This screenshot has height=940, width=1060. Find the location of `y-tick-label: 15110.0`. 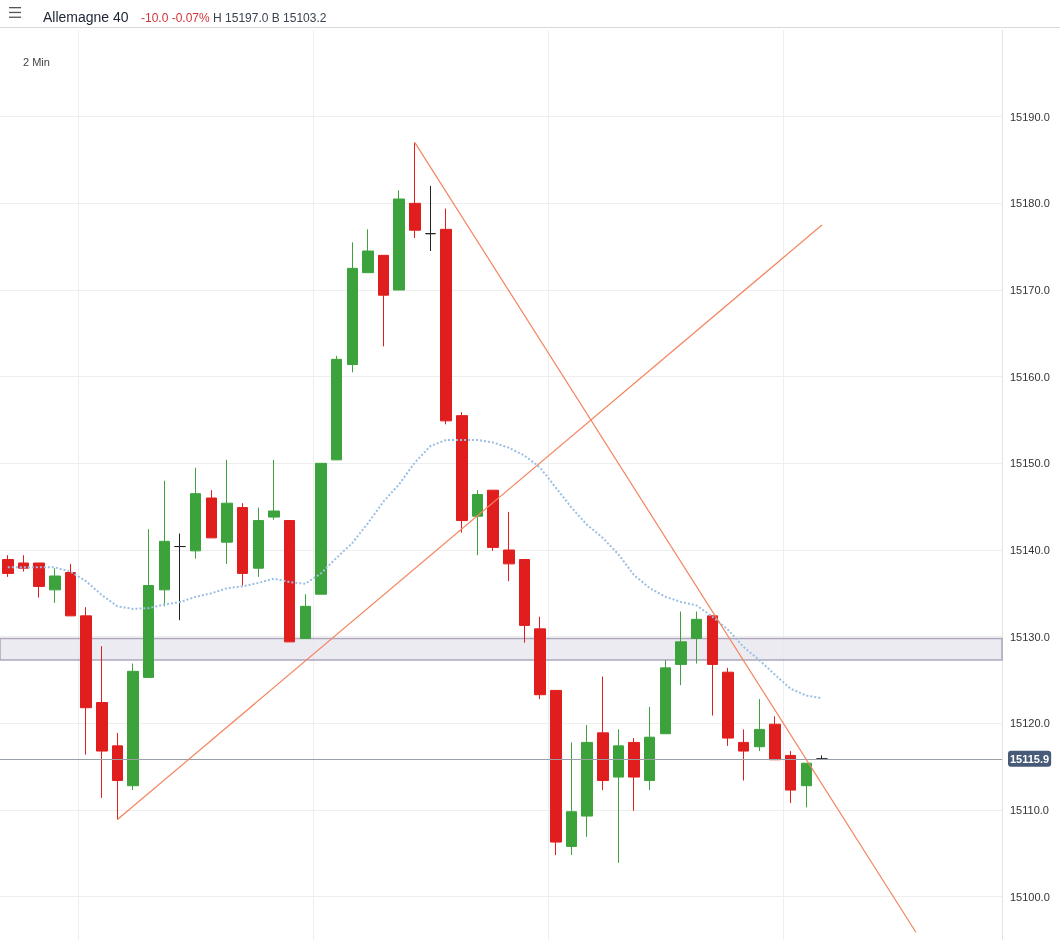

y-tick-label: 15110.0 is located at coordinates (1029, 810).